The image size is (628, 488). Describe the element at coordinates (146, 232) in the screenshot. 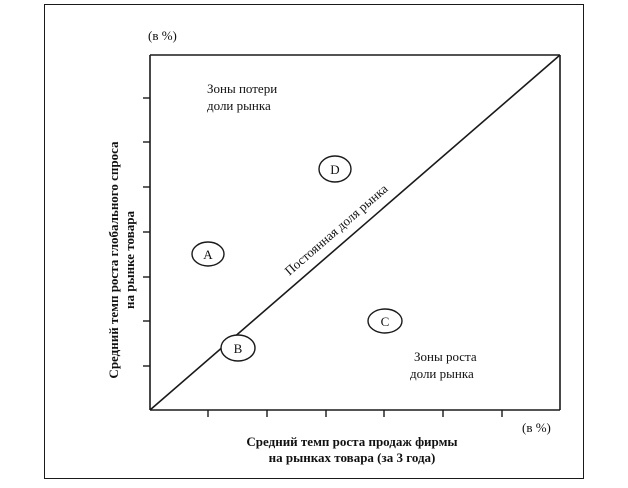

I see `y-axis-ticks` at that location.